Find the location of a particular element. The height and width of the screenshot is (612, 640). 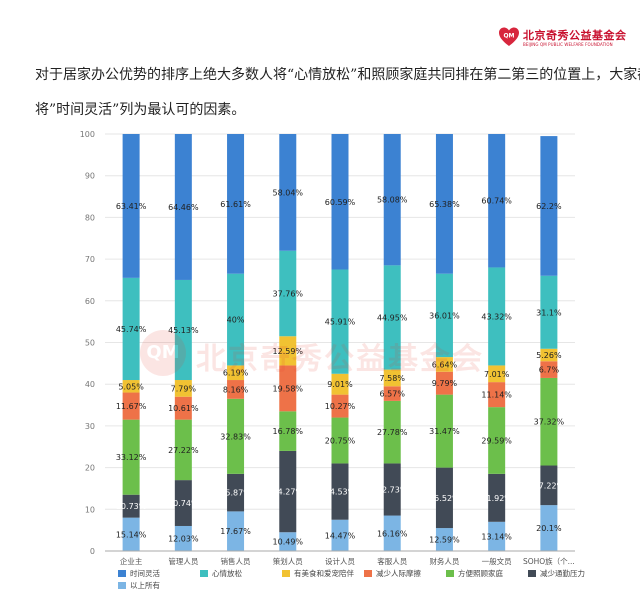

data-label: 64.46% is located at coordinates (183, 207).